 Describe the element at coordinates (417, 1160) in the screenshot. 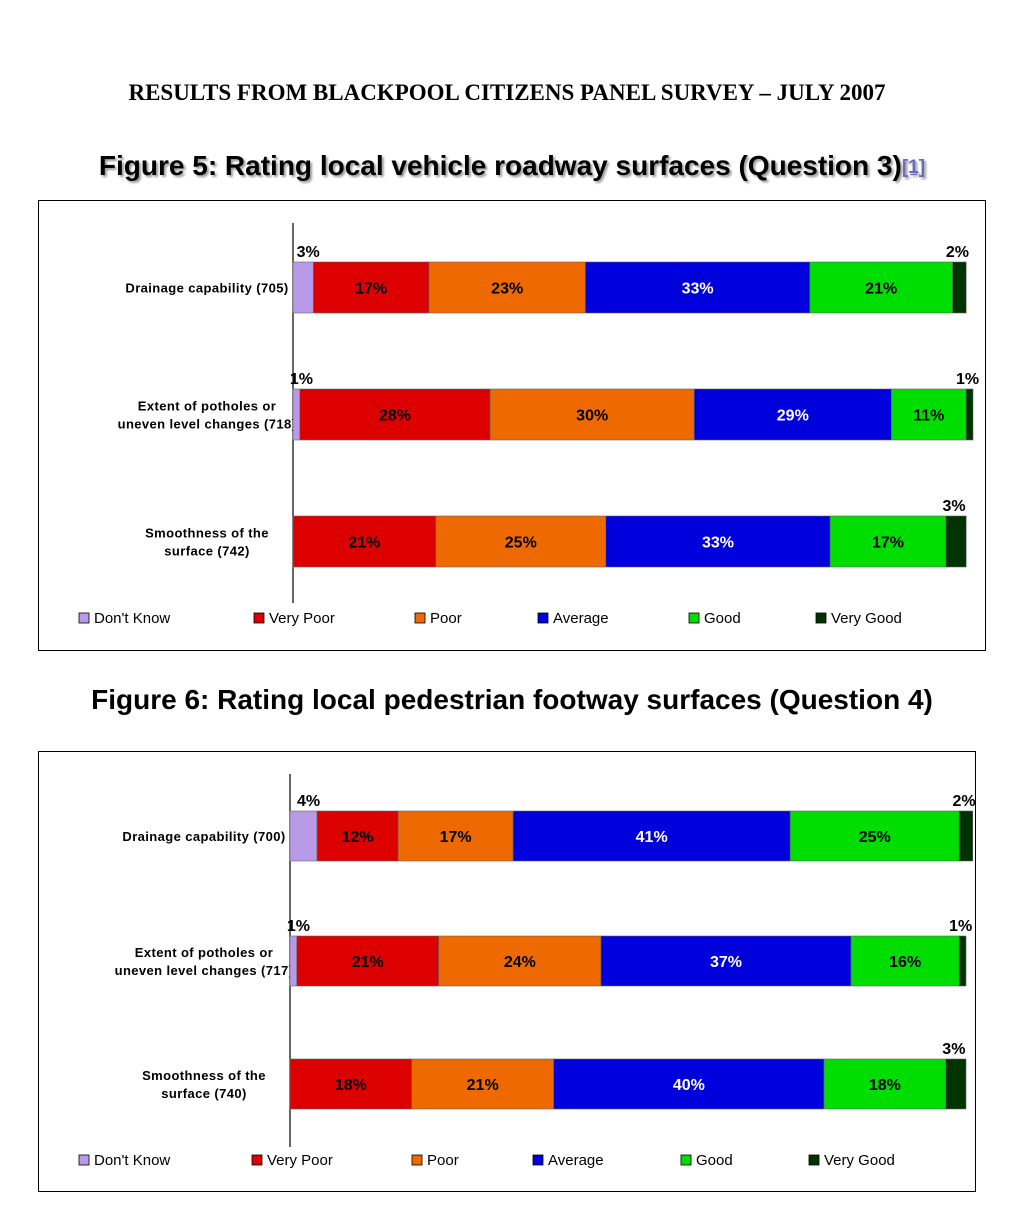

I see `fig6-legend-swatch-poor` at that location.